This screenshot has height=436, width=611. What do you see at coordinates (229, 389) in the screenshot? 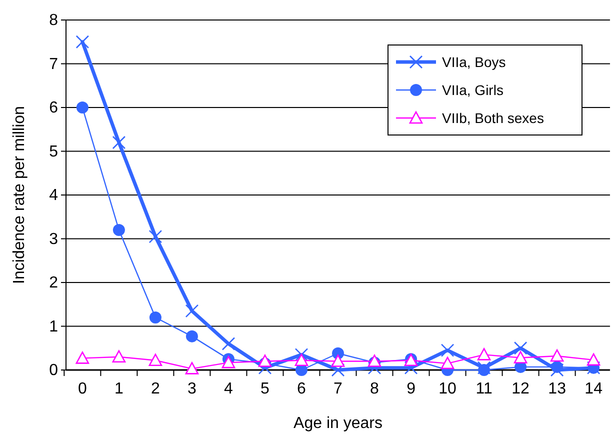
I see `x-tick-label: 4` at bounding box center [229, 389].